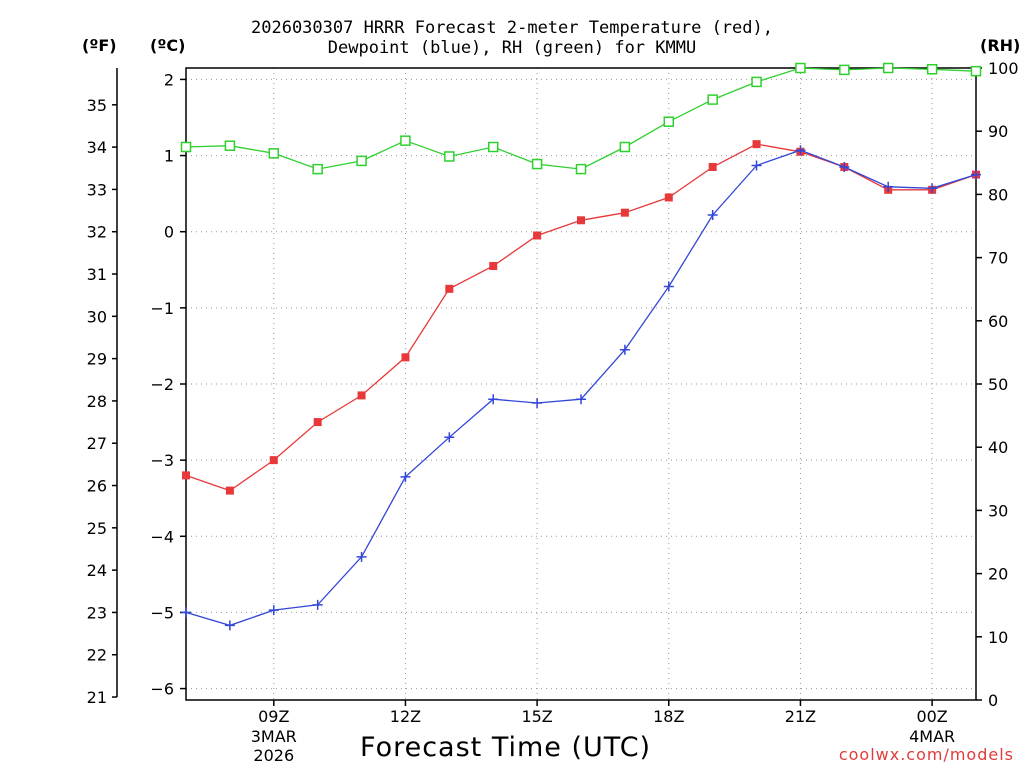  What do you see at coordinates (926, 754) in the screenshot?
I see `credit-link: coolwx.com/models` at bounding box center [926, 754].